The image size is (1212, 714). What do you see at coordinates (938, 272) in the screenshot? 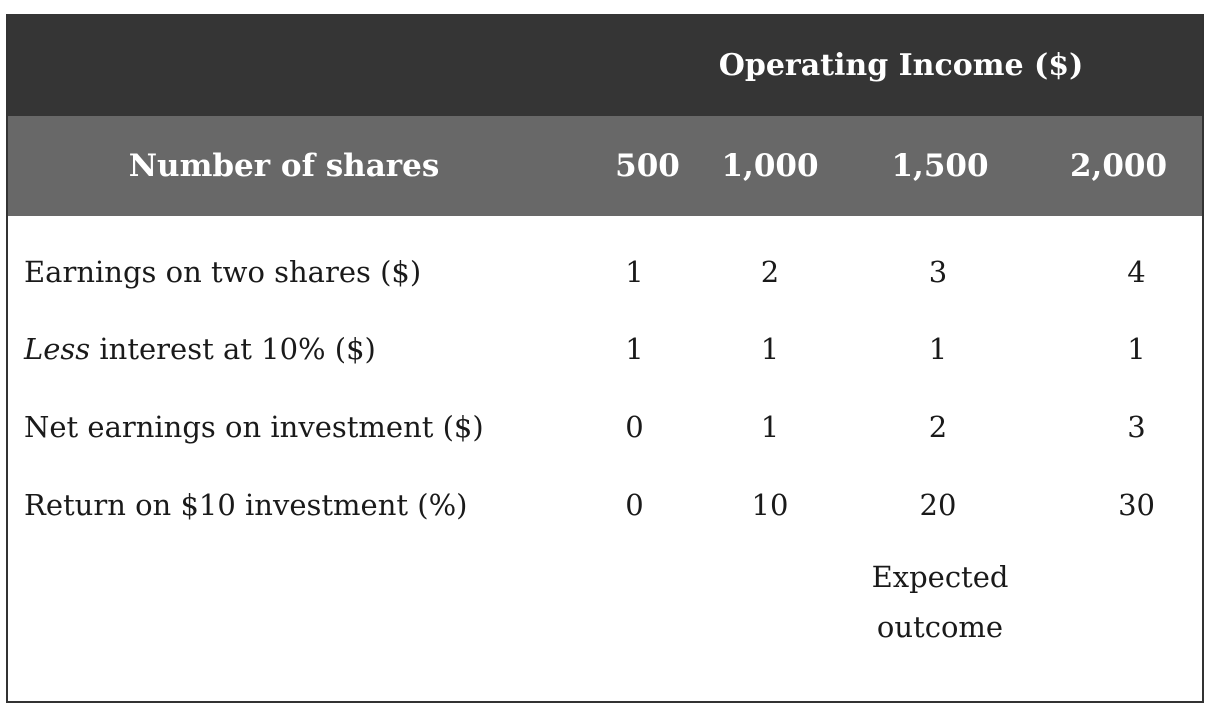
I see `cell-earnings-1500: 3` at bounding box center [938, 272].